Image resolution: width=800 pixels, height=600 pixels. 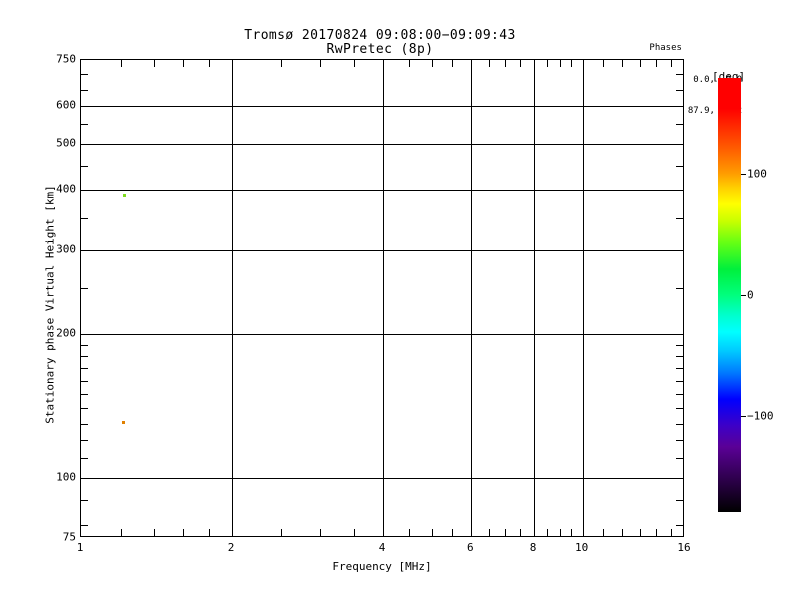 What do you see at coordinates (80, 547) in the screenshot?
I see `x-axis-tick-label: 1` at bounding box center [80, 547].